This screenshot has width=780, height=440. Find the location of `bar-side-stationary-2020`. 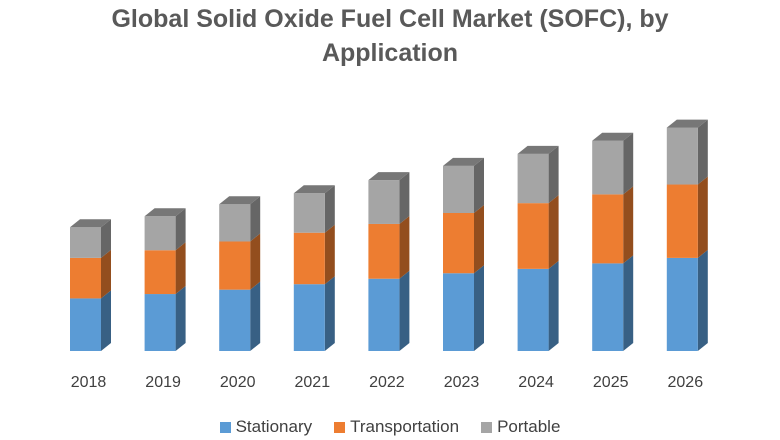

bar-side-stationary-2020 is located at coordinates (255, 316).